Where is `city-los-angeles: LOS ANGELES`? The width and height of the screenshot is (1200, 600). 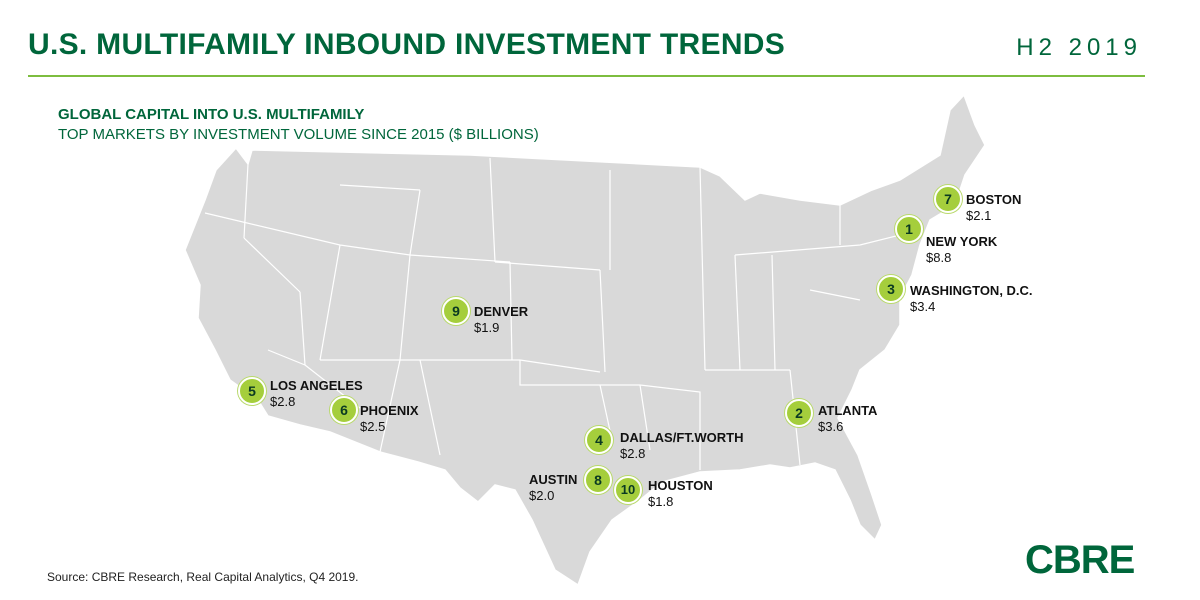 city-los-angeles: LOS ANGELES is located at coordinates (316, 385).